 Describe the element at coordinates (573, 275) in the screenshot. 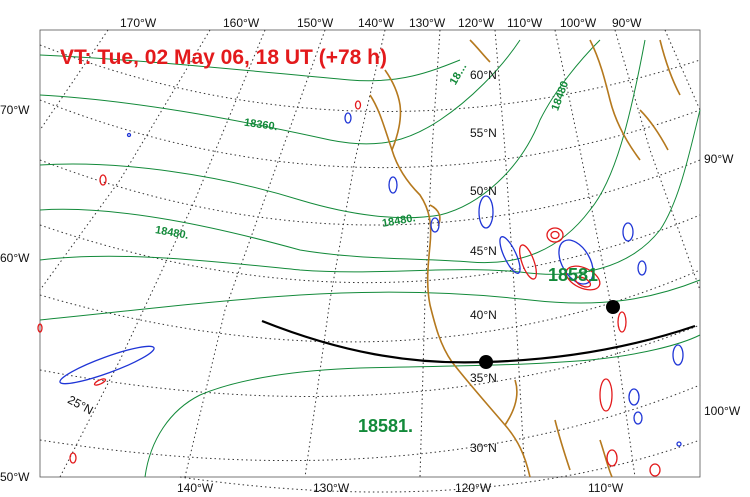

I see `height-max-label: 18581` at that location.